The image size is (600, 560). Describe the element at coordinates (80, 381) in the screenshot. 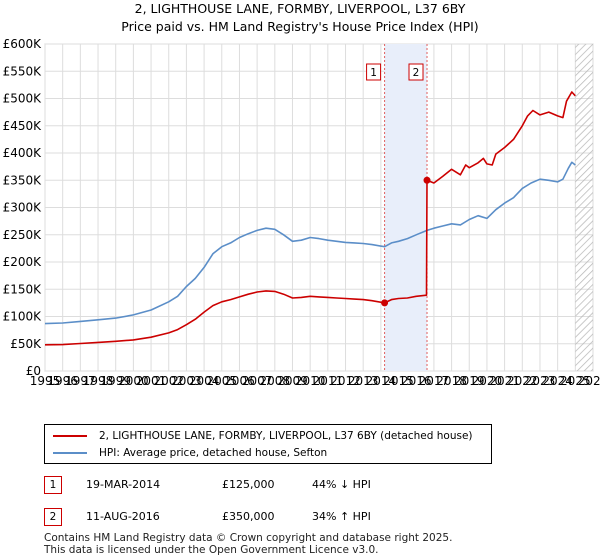

I see `x-tick-label: 1997` at that location.